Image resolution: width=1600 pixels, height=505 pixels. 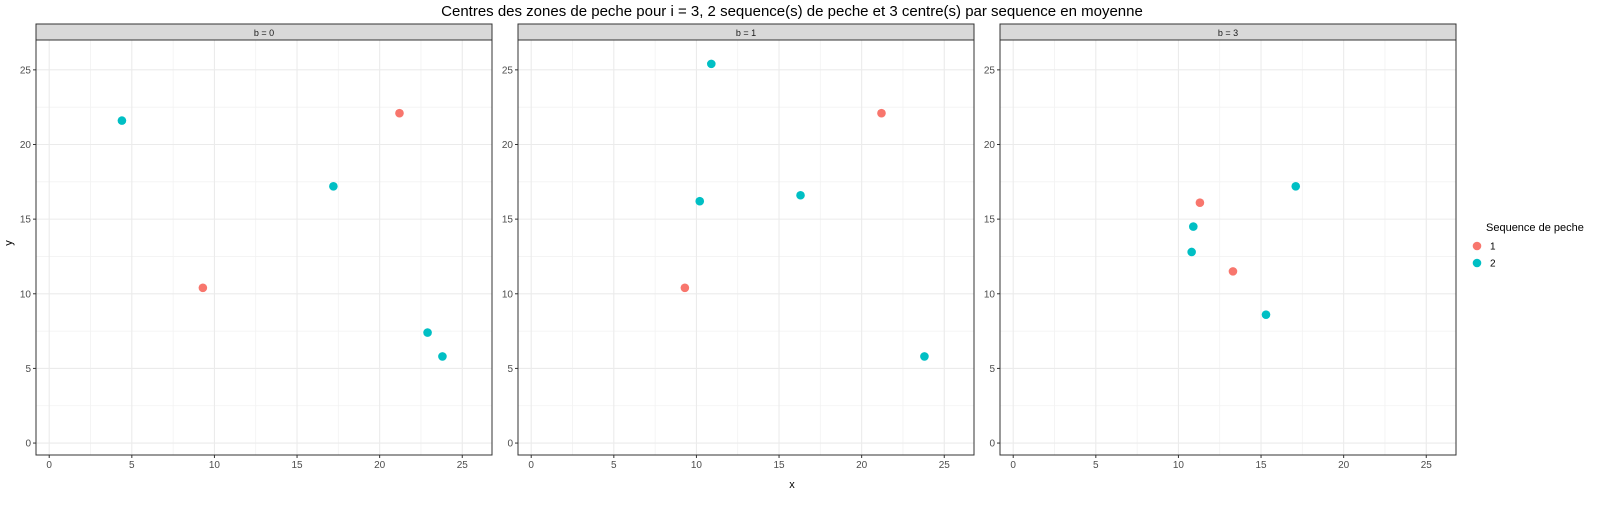 I want to click on legend-label: 2, so click(x=1493, y=264).